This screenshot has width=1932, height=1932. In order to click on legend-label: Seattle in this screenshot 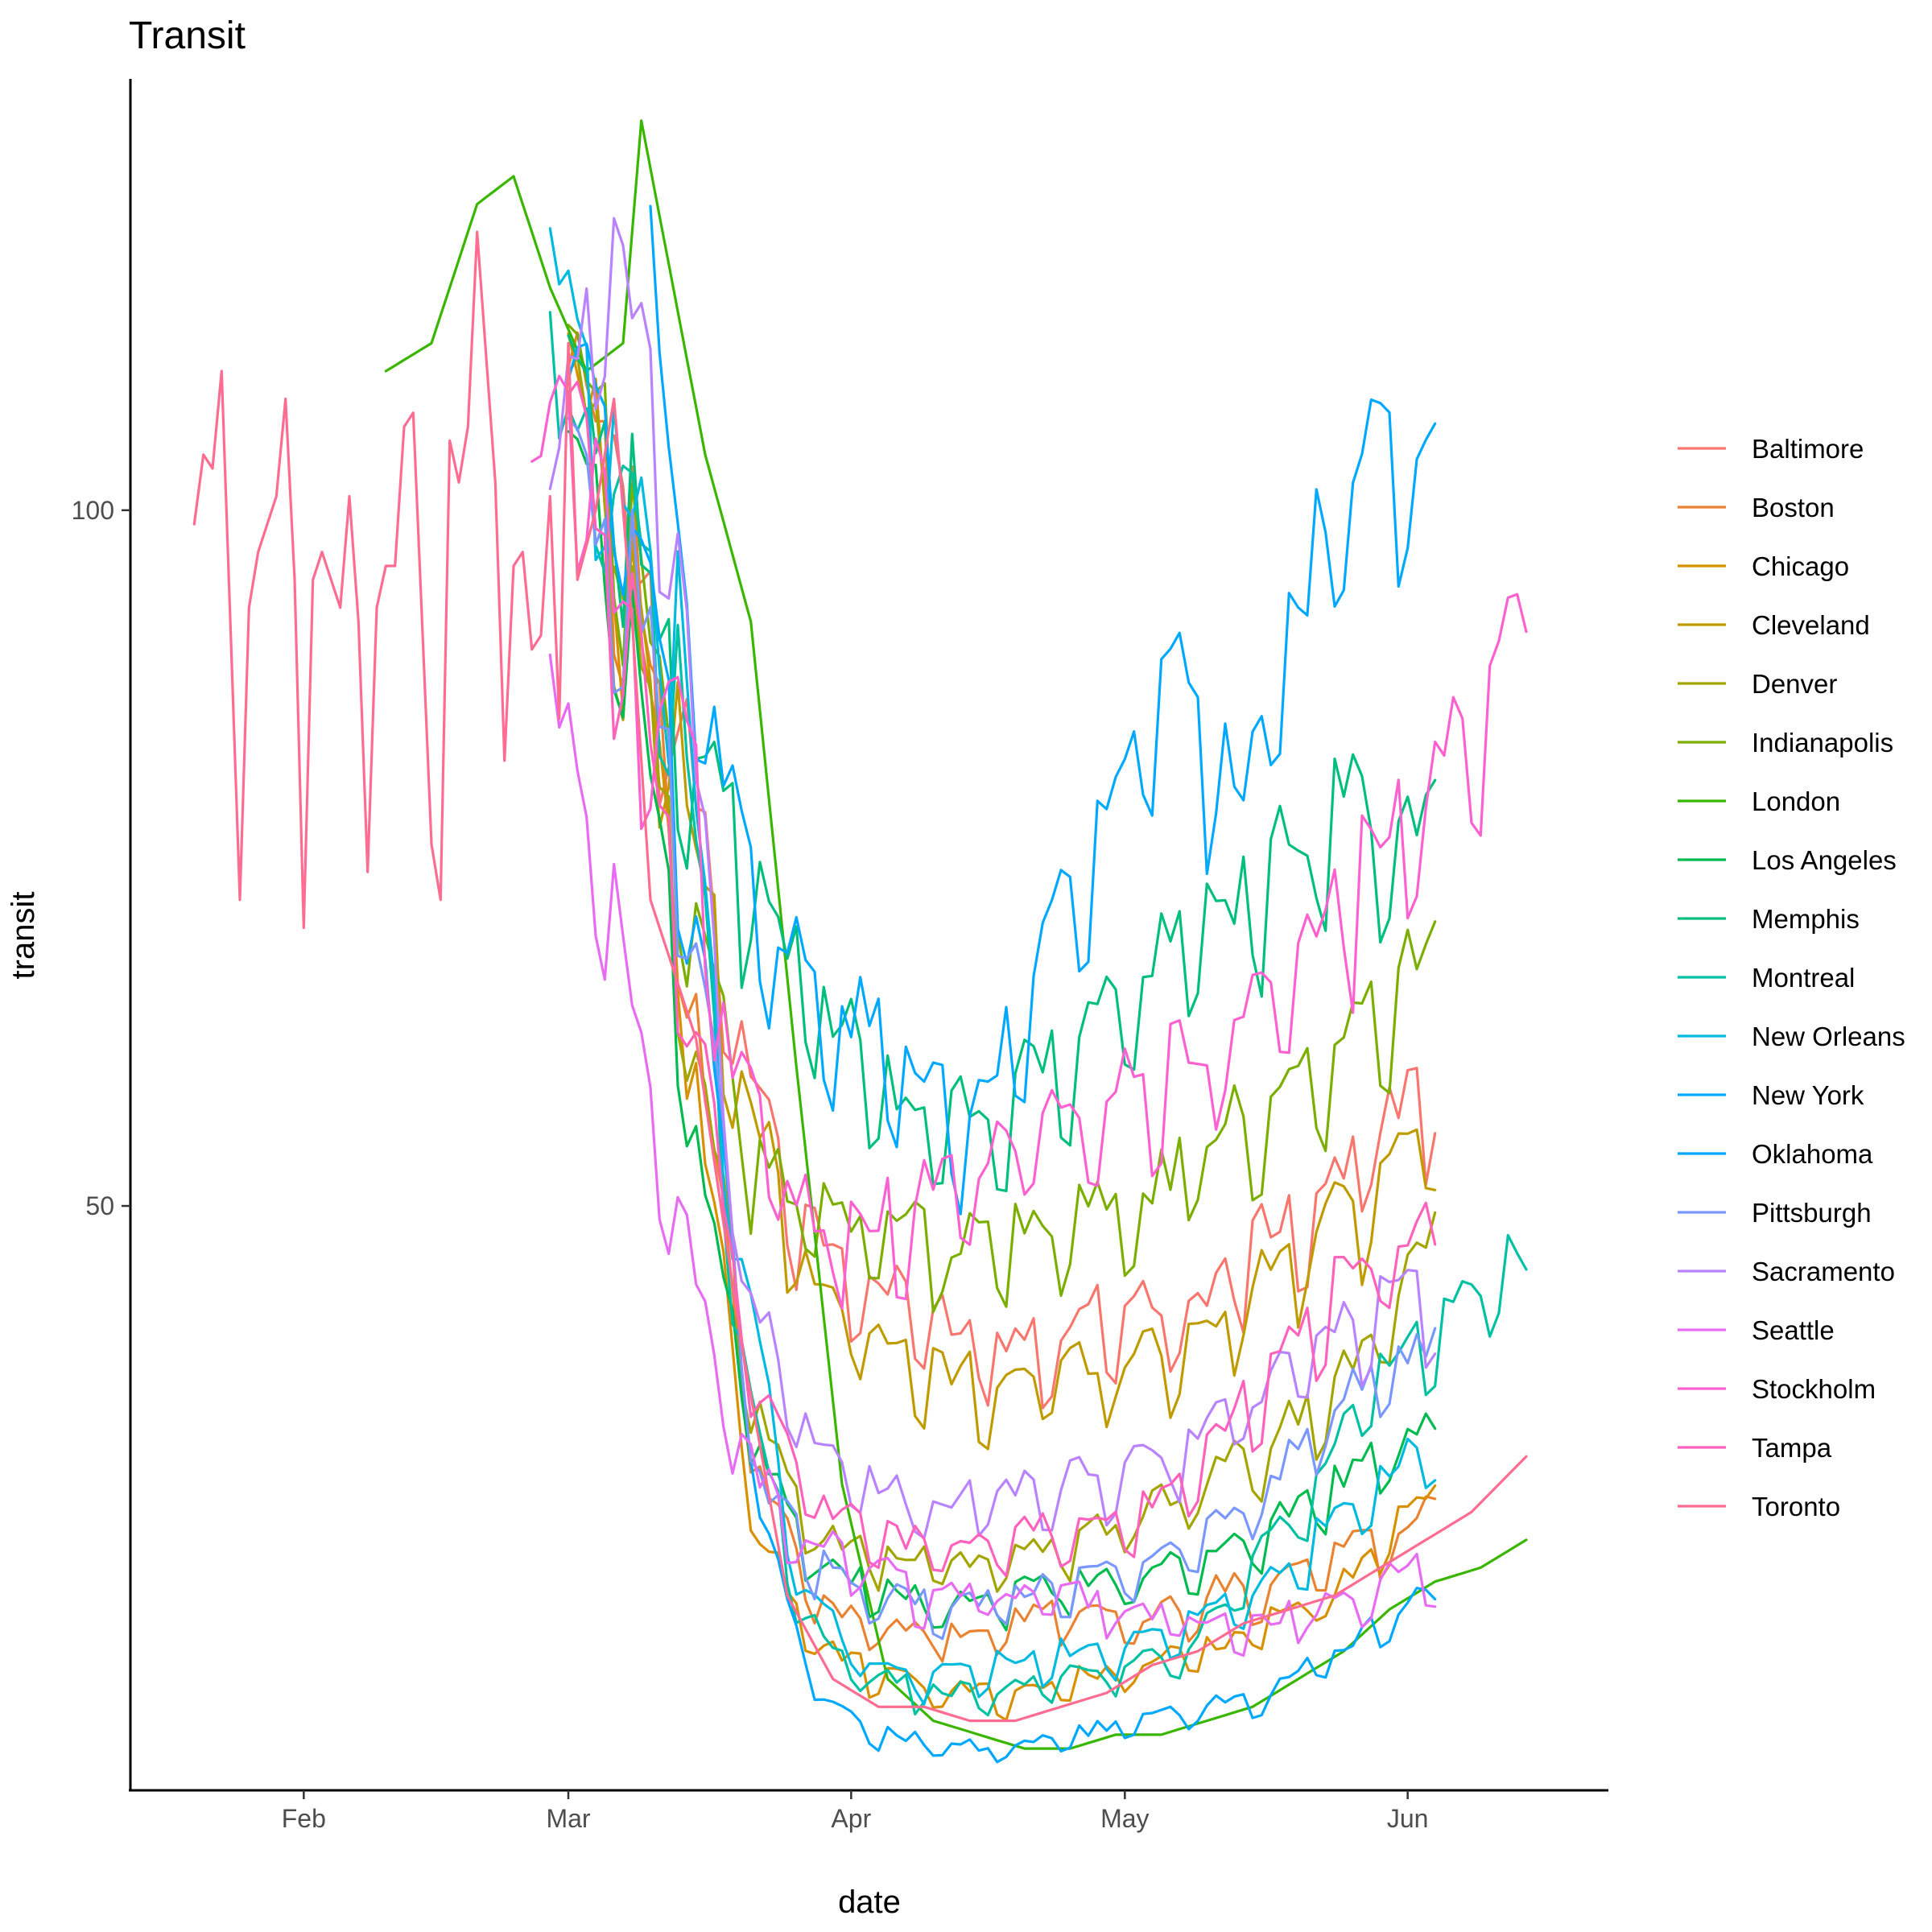, I will do `click(1793, 1330)`.